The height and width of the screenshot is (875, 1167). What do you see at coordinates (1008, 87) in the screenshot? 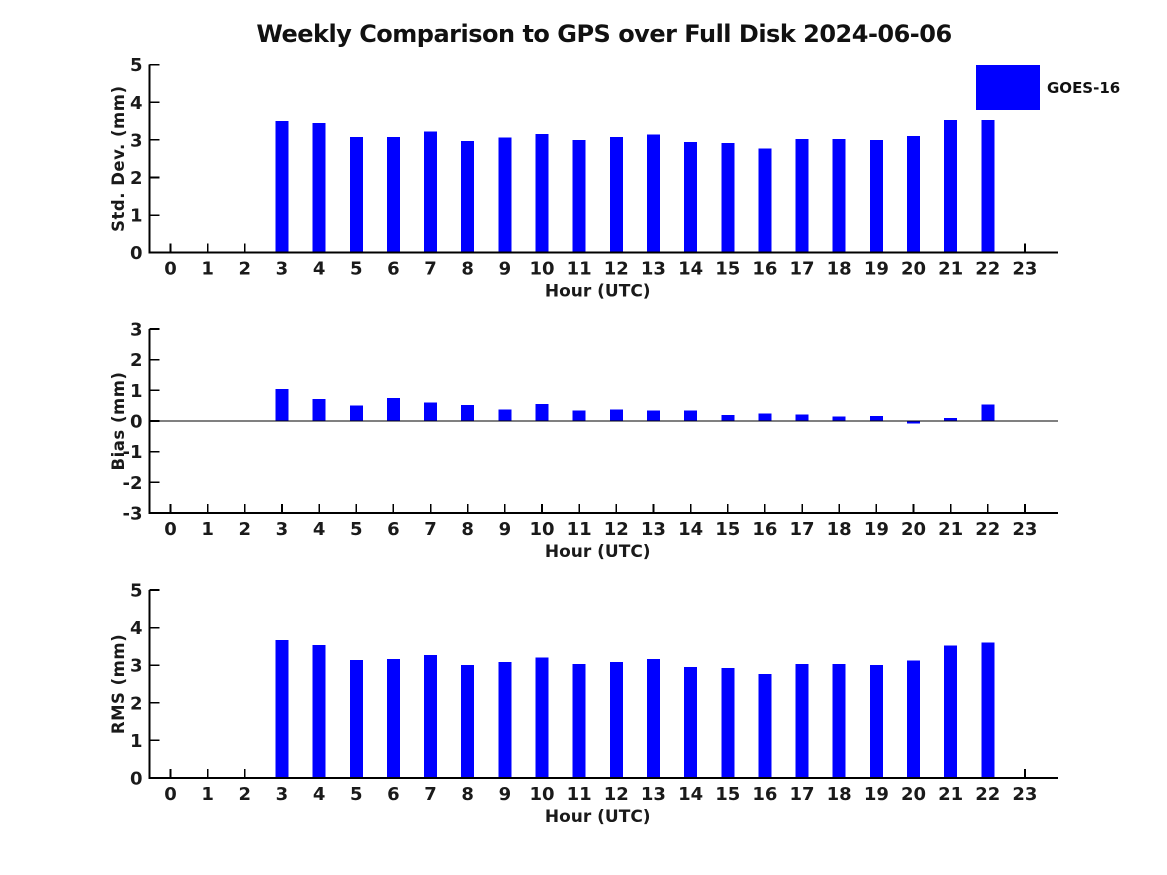
I see `legend-swatch` at bounding box center [1008, 87].